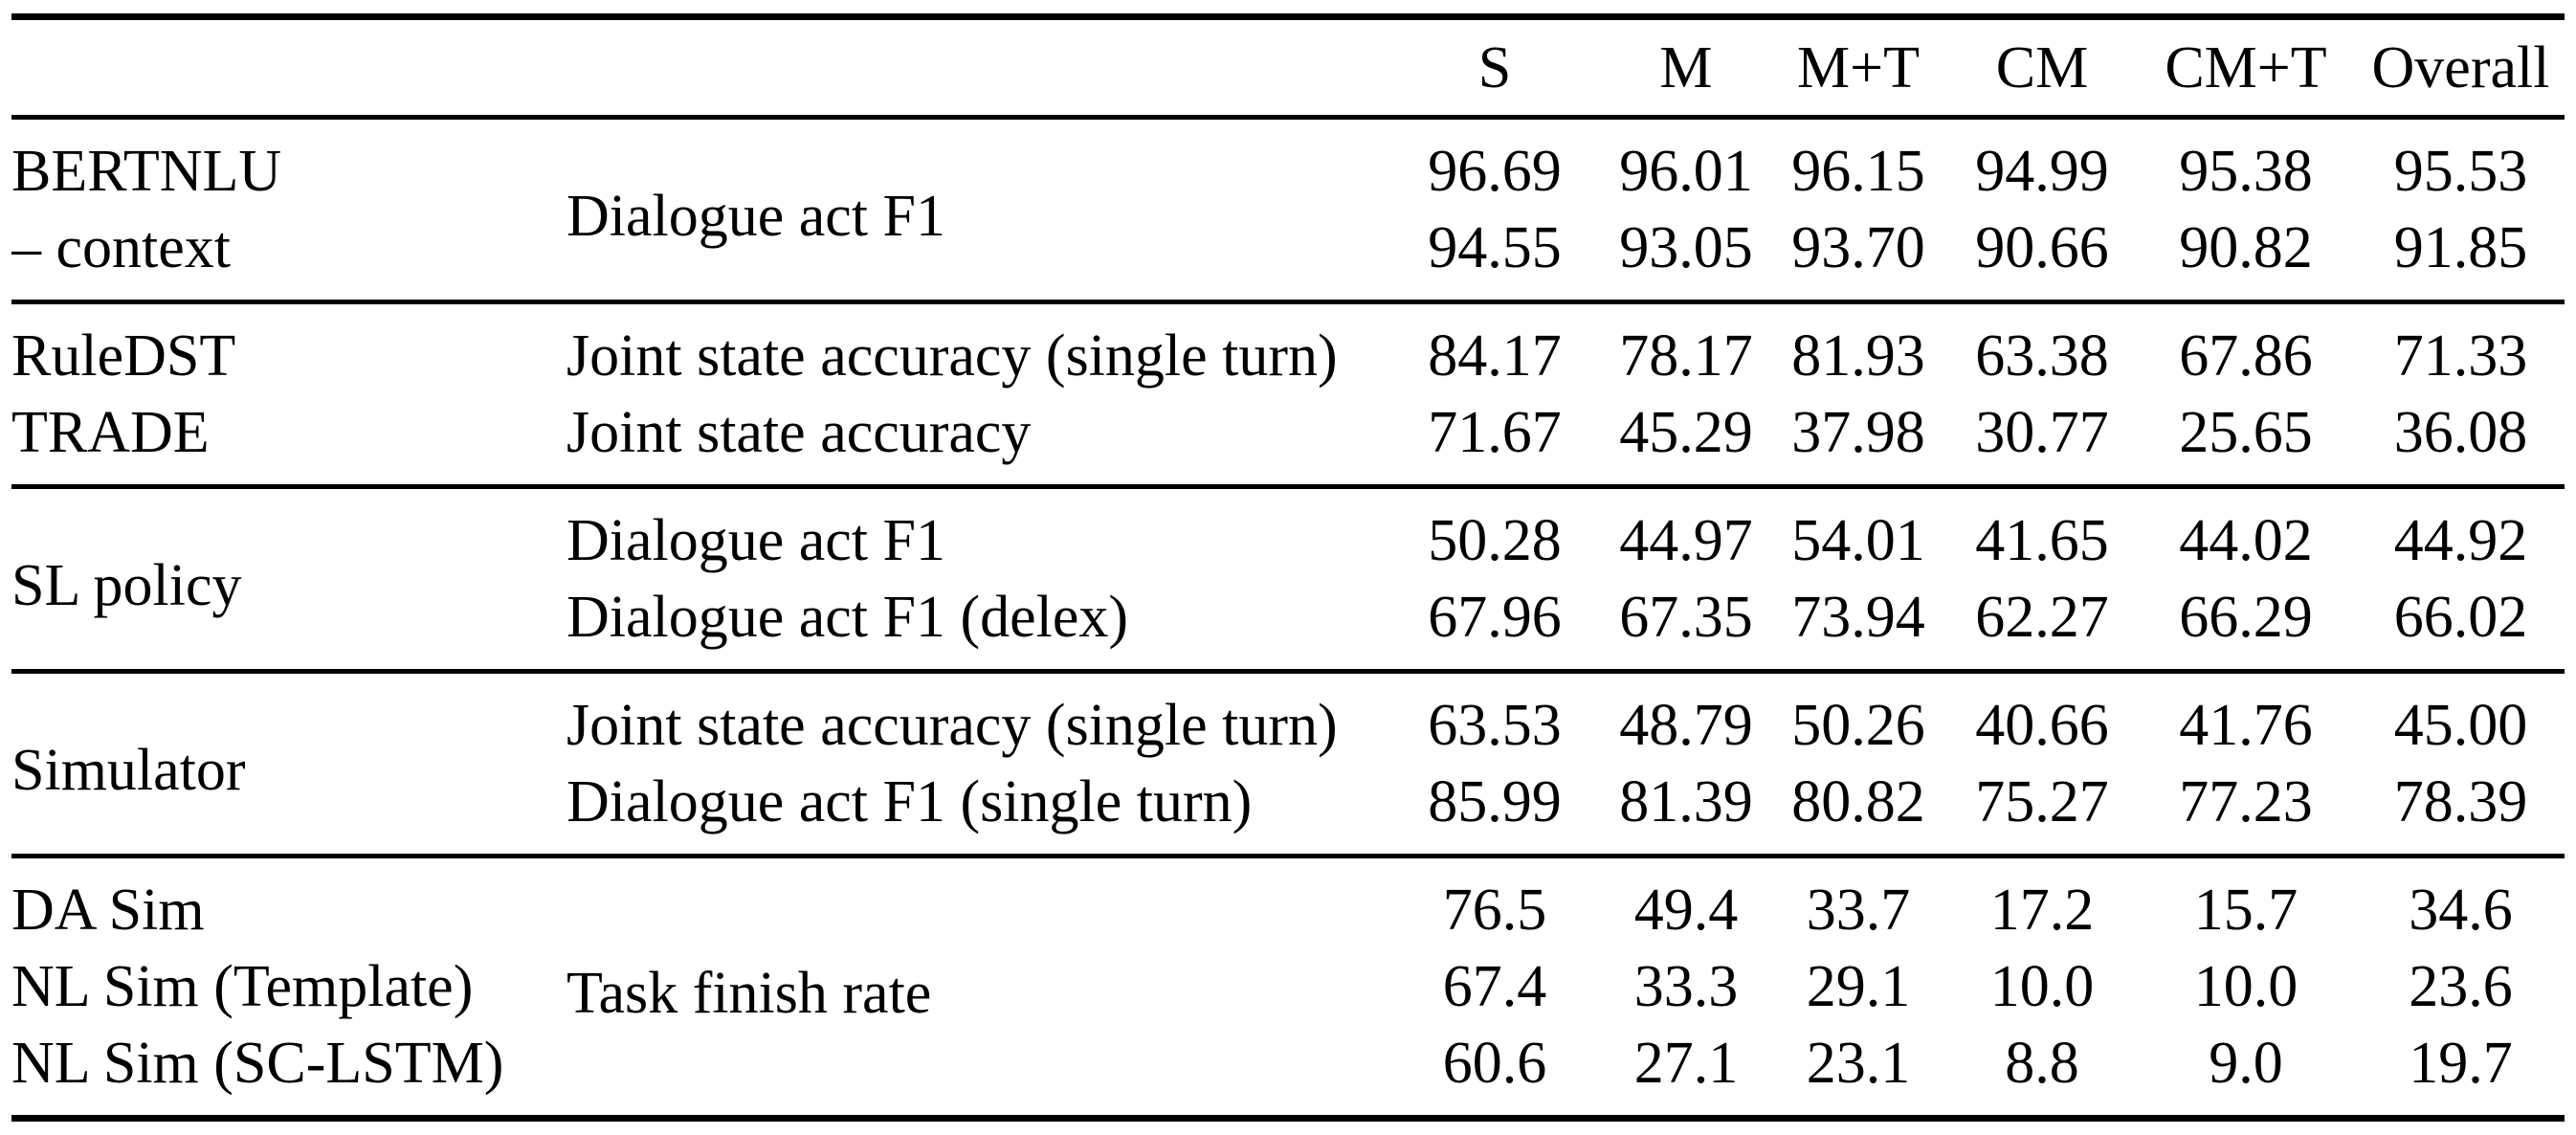 The image size is (2576, 1135). I want to click on value-cell: 96.15, so click(1858, 171).